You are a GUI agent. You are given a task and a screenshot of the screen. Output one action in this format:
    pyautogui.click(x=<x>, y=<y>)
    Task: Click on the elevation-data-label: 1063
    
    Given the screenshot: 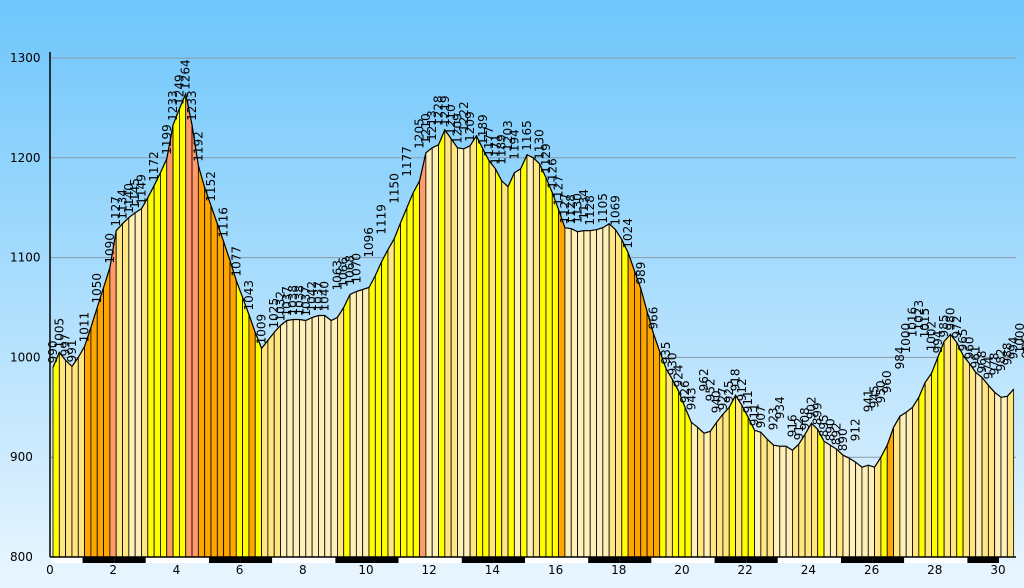 What is the action you would take?
    pyautogui.click(x=337, y=275)
    